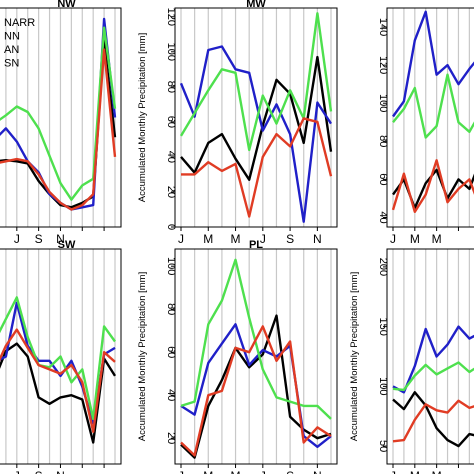 The image size is (474, 474). What do you see at coordinates (383, 27) in the screenshot?
I see `y-tick-label: 140` at bounding box center [383, 27].